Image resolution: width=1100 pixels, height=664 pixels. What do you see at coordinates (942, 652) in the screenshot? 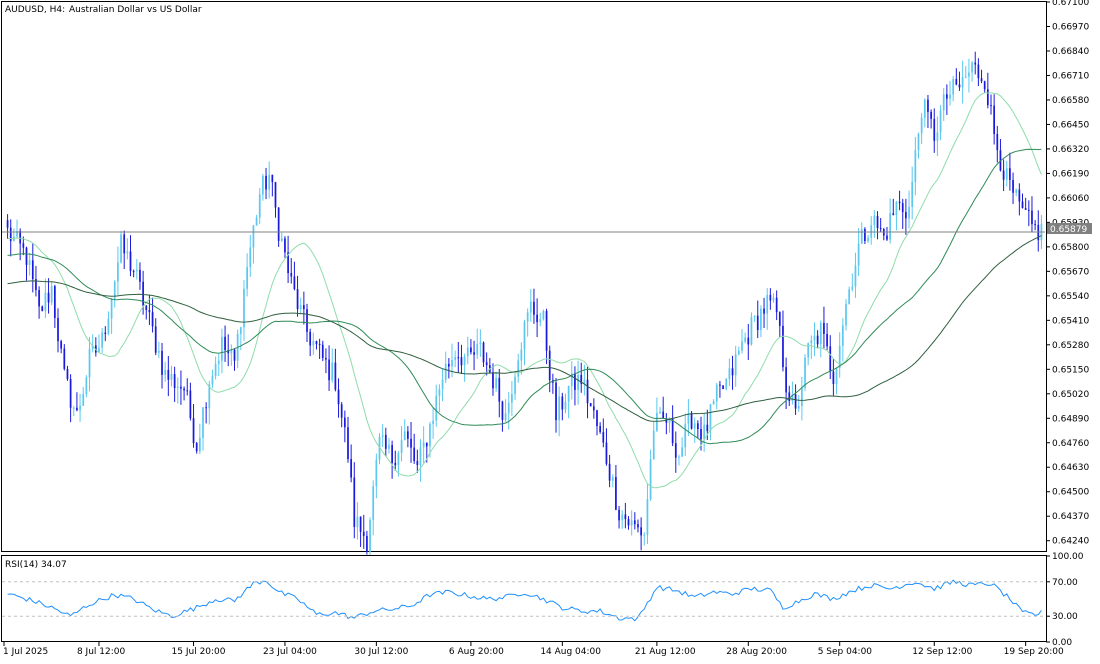
I see `x-tick-label: 12 Sep 12:00` at bounding box center [942, 652].